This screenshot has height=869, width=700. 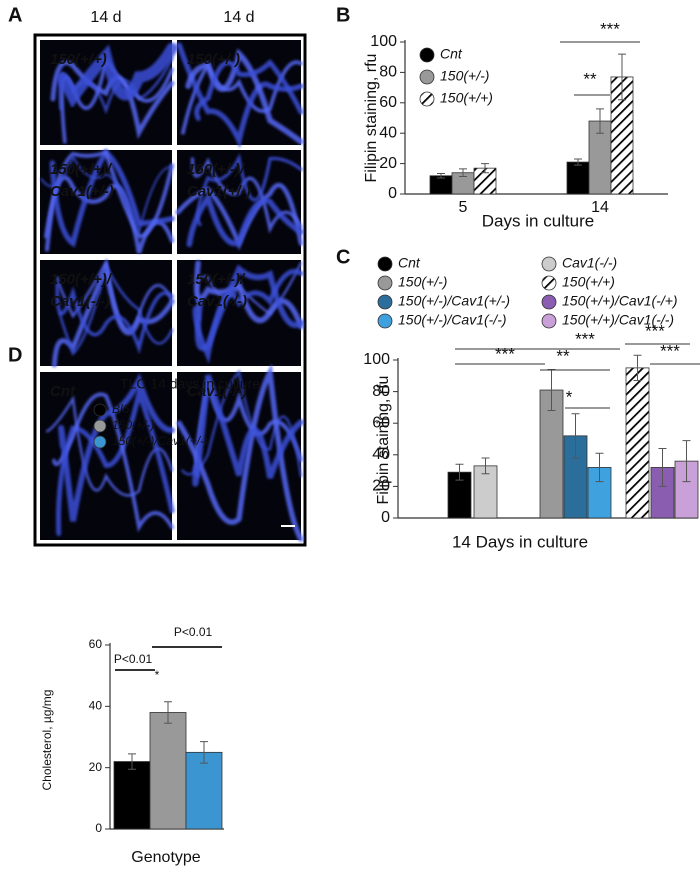 What do you see at coordinates (343, 257) in the screenshot?
I see `panel-label: C` at bounding box center [343, 257].